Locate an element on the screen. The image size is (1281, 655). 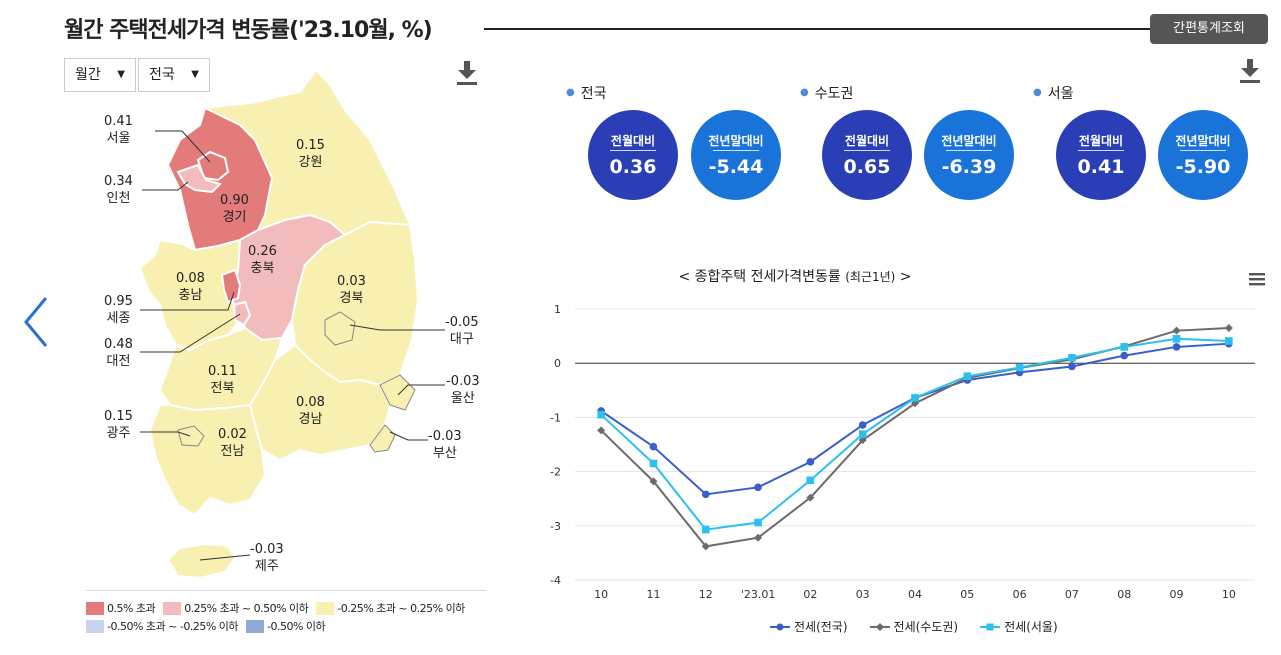
region-gwangju is located at coordinates (191, 436).